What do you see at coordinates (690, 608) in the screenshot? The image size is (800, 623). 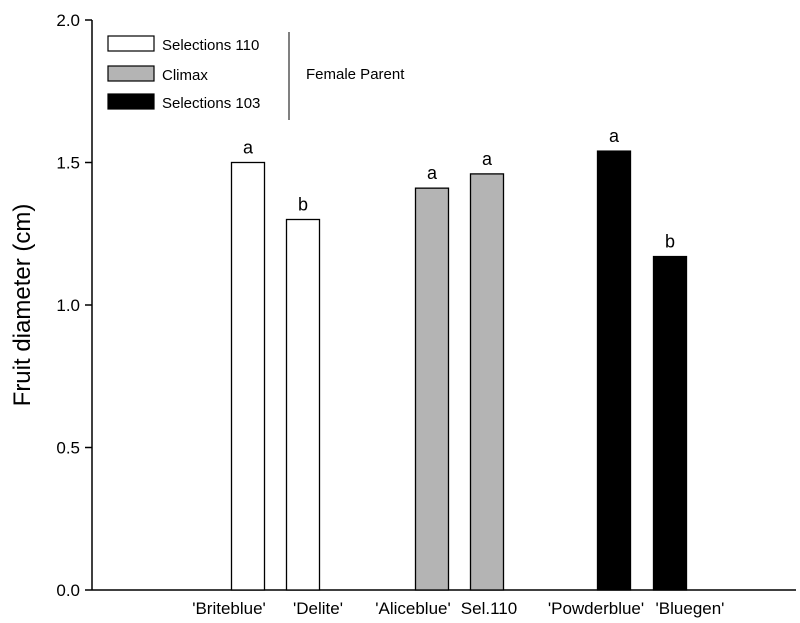 I see `x-tick-label: 'Bluegen'` at bounding box center [690, 608].